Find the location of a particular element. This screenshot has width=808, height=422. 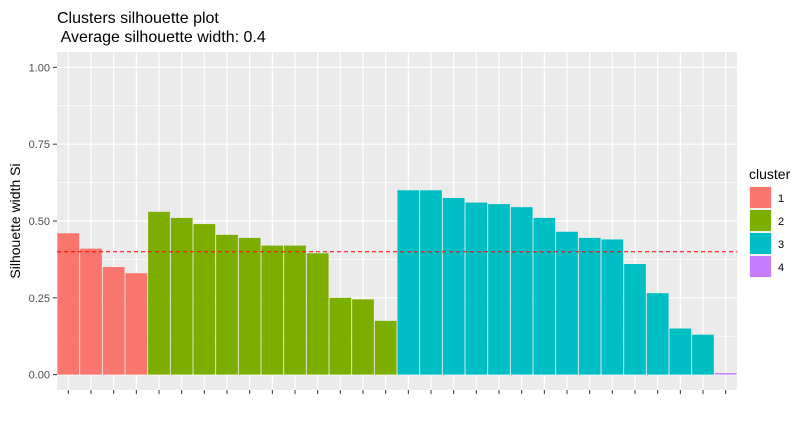

y-tick-label: 0.25 is located at coordinates (39, 299).